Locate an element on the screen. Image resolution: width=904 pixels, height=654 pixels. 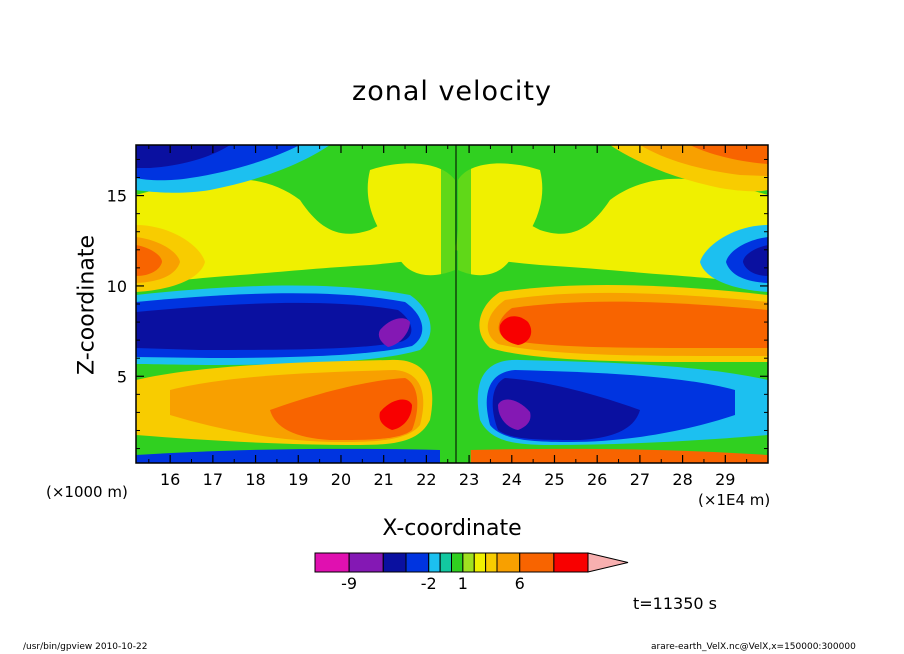
x-tick-label: 20 is located at coordinates (341, 479).